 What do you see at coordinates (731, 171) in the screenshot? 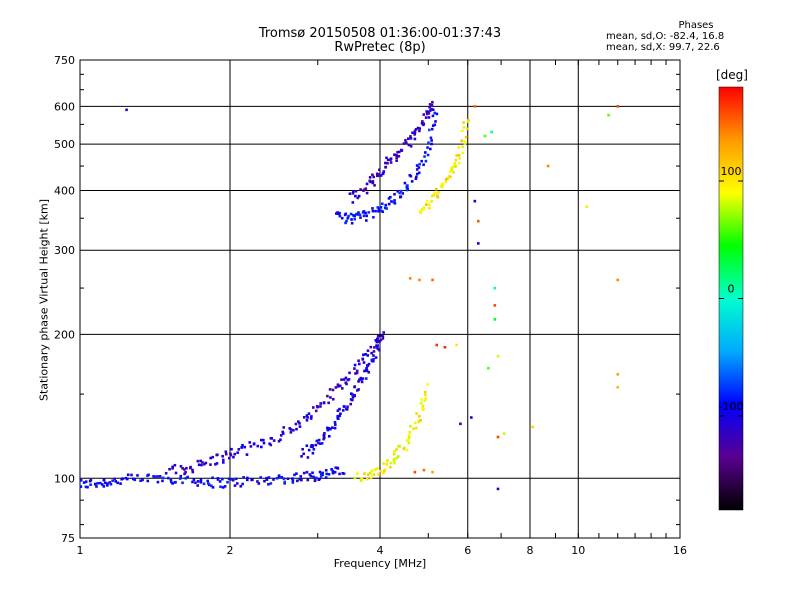
I see `colorbar-tick-label: 100` at bounding box center [731, 171].